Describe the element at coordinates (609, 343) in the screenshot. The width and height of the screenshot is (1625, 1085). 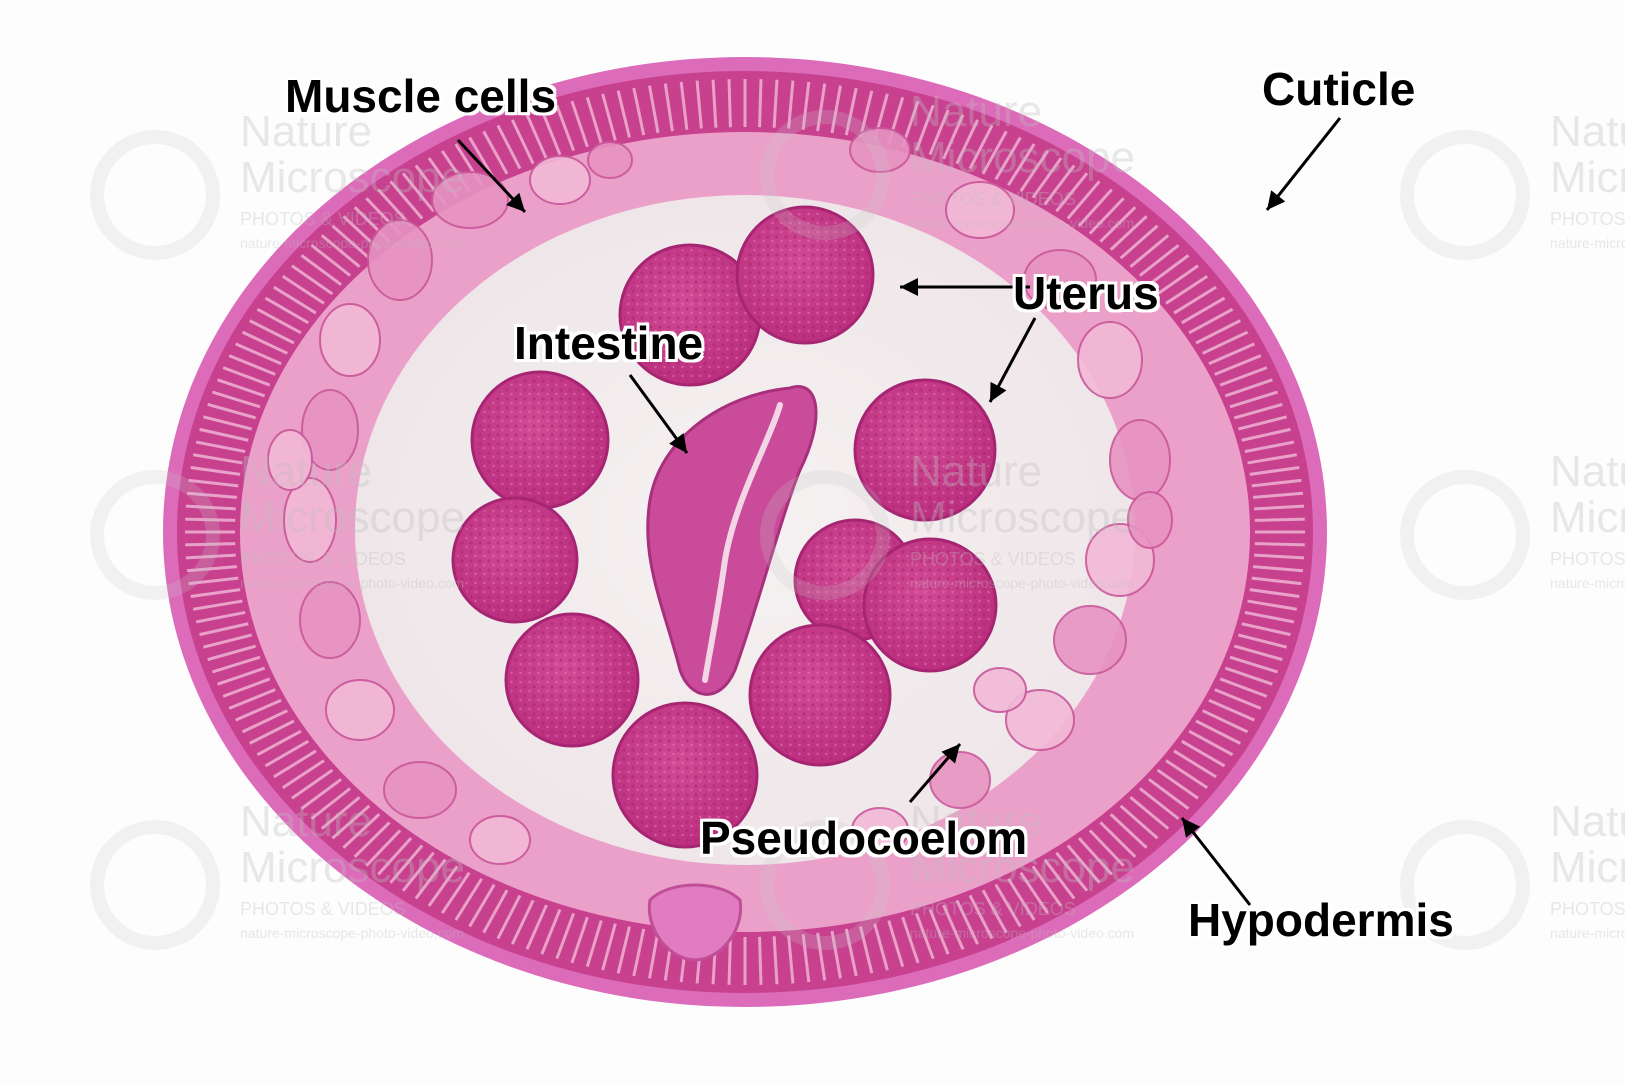
I see `intestine-label: Intestine` at that location.